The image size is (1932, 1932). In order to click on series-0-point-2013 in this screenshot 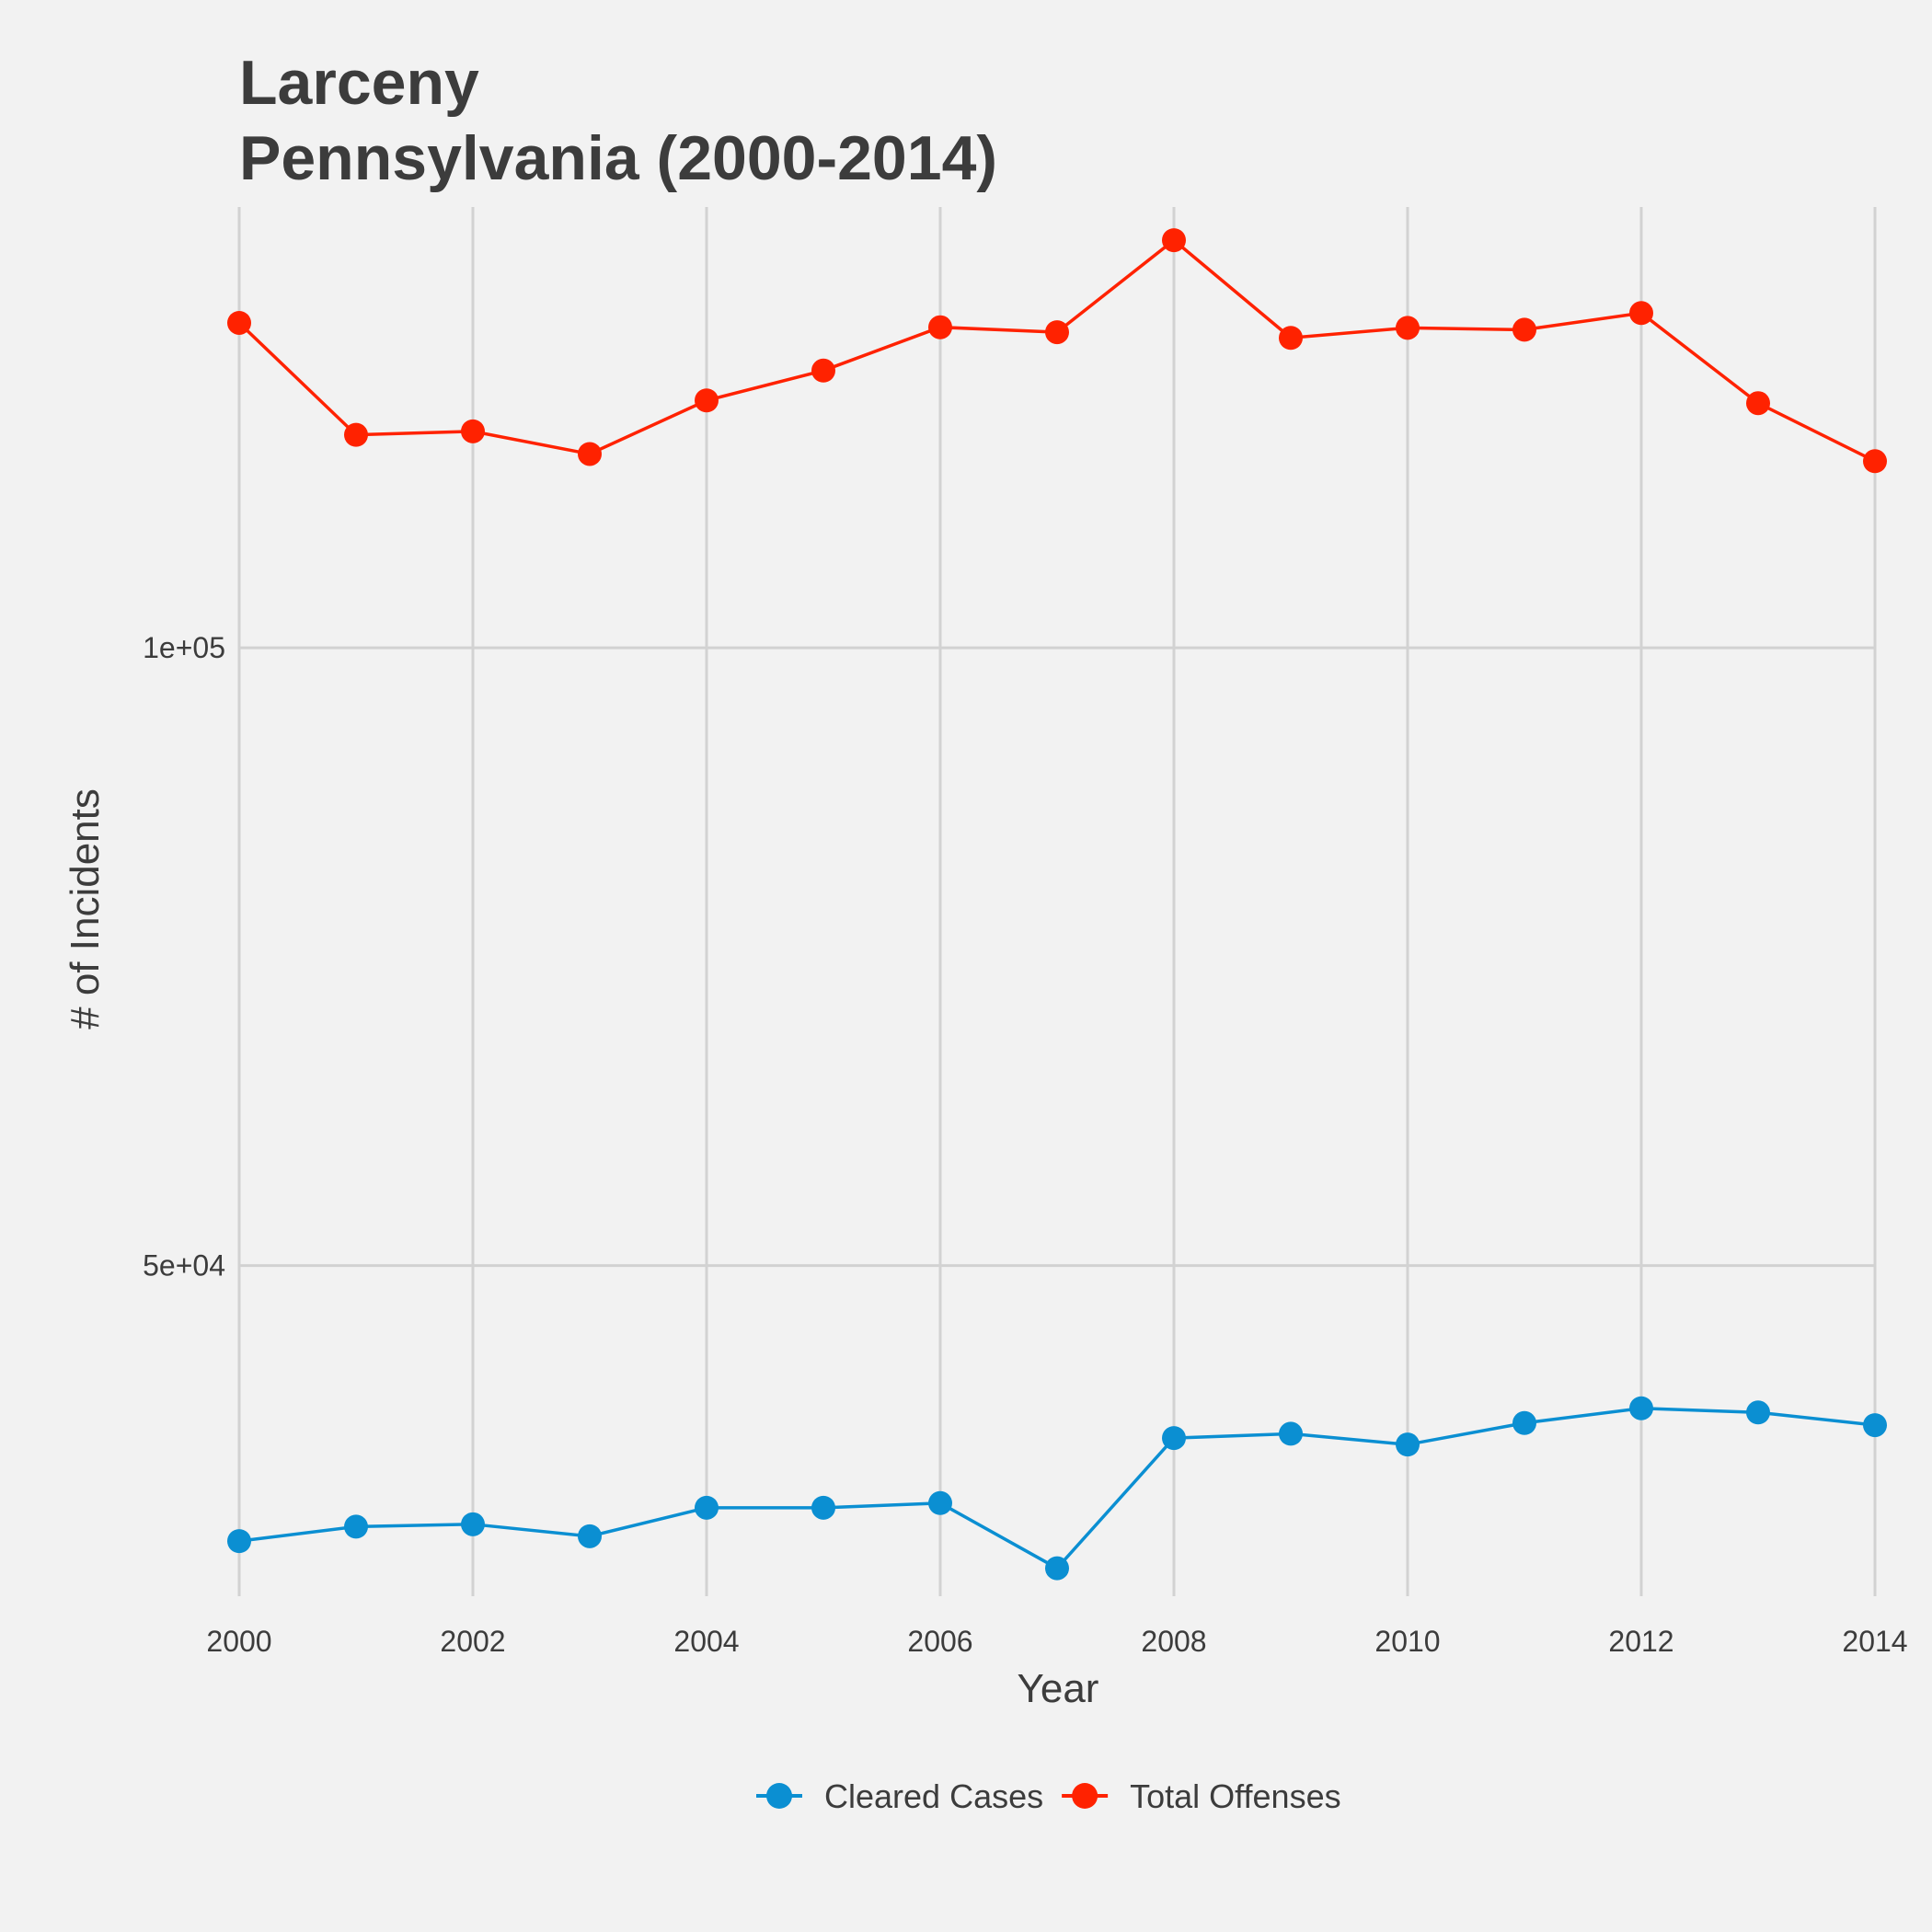, I will do `click(1758, 1412)`.